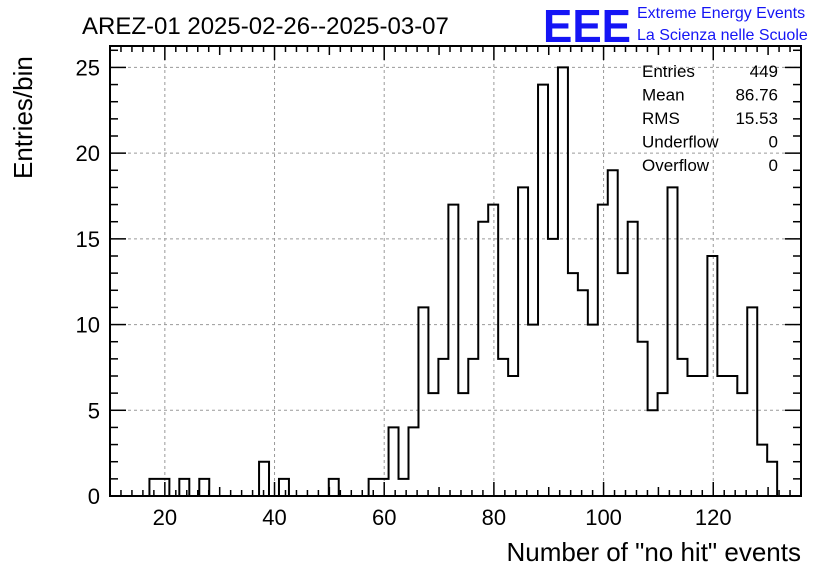  What do you see at coordinates (654, 552) in the screenshot?
I see `x-axis-title: Number of "no hit" events` at bounding box center [654, 552].